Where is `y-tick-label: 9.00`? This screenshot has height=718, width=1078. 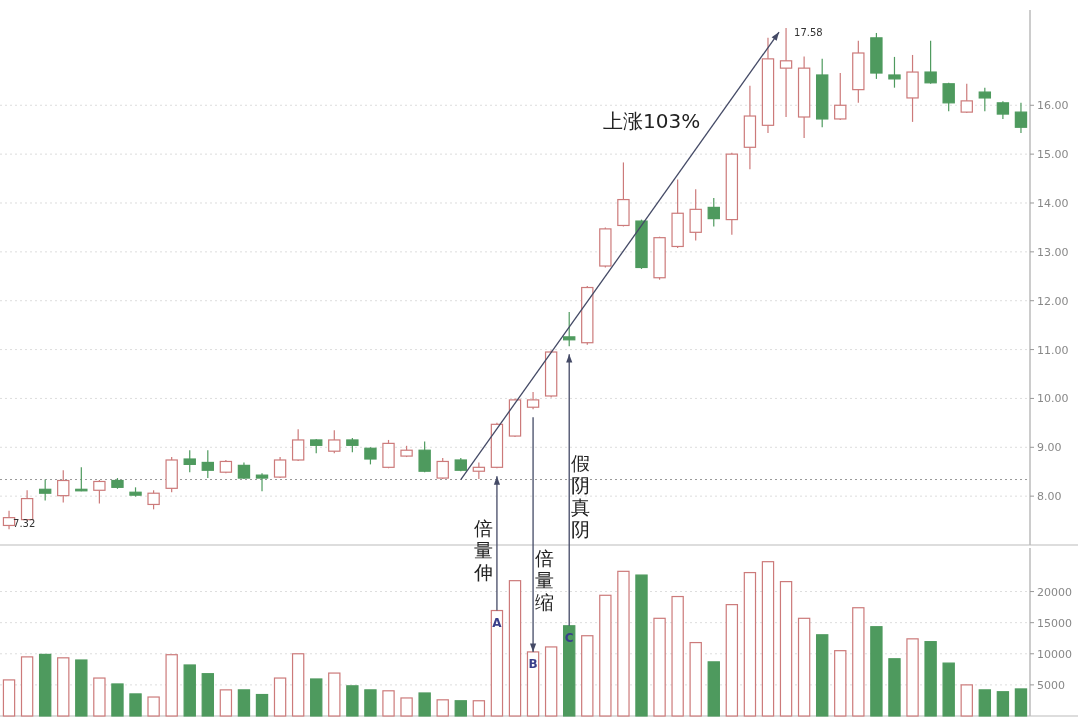
y-tick-label: 9.00 is located at coordinates (1049, 448).